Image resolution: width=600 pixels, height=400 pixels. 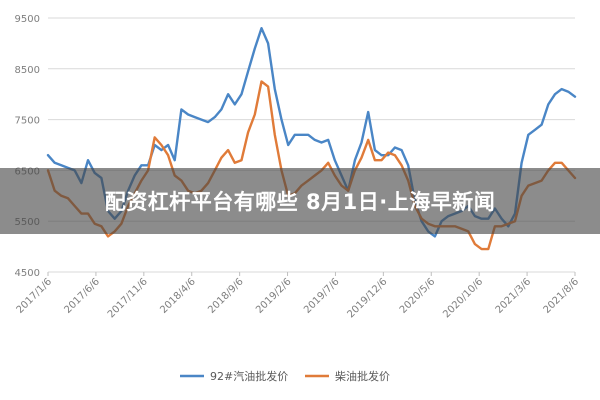 What do you see at coordinates (274, 296) in the screenshot?
I see `x-tick-label: 2019/2/6` at bounding box center [274, 296].